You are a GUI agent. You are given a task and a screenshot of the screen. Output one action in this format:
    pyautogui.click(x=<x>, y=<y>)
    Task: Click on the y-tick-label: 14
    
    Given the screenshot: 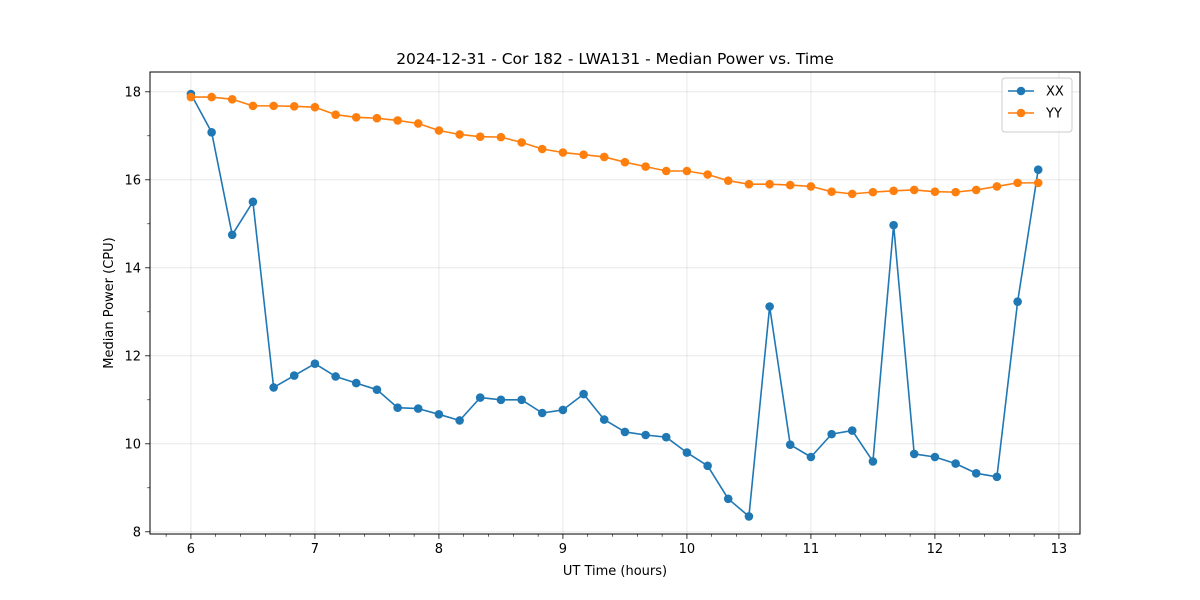 What is the action you would take?
    pyautogui.click(x=132, y=268)
    